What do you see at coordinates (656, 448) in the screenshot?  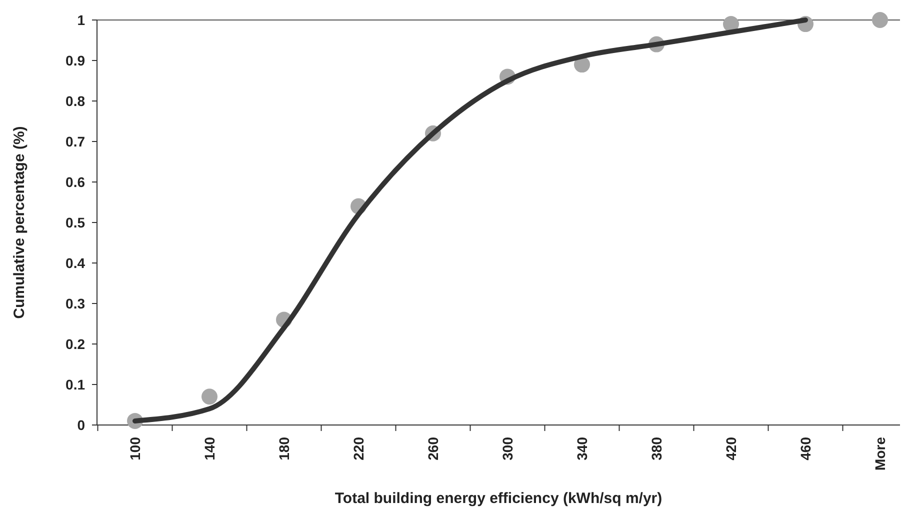 I see `x-tick-label: 380` at bounding box center [656, 448].